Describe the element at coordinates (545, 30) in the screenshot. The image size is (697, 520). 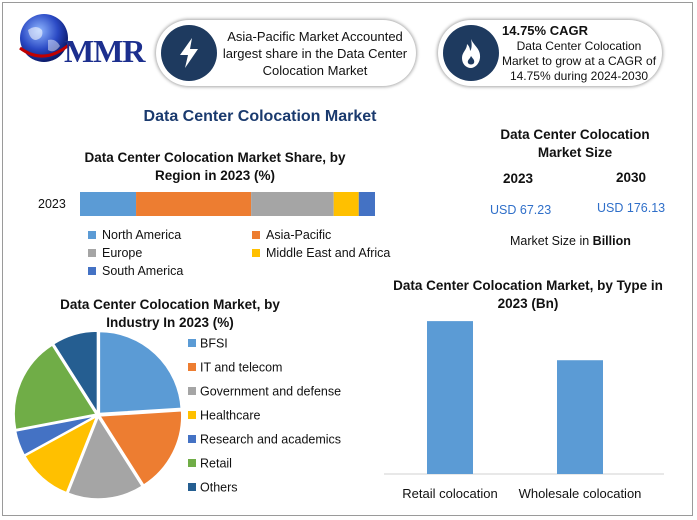
I see `cagr-title: 14.75% CAGR` at that location.